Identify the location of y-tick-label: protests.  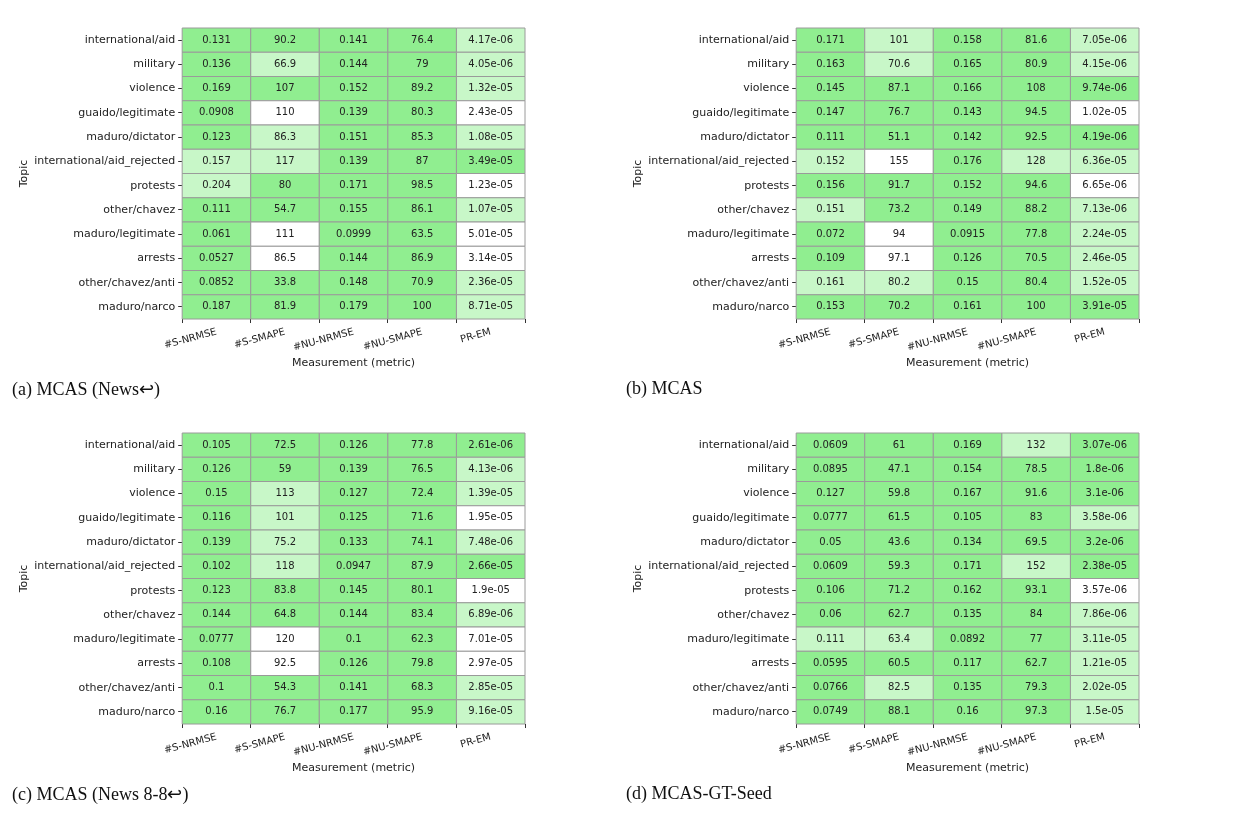
(767, 590).